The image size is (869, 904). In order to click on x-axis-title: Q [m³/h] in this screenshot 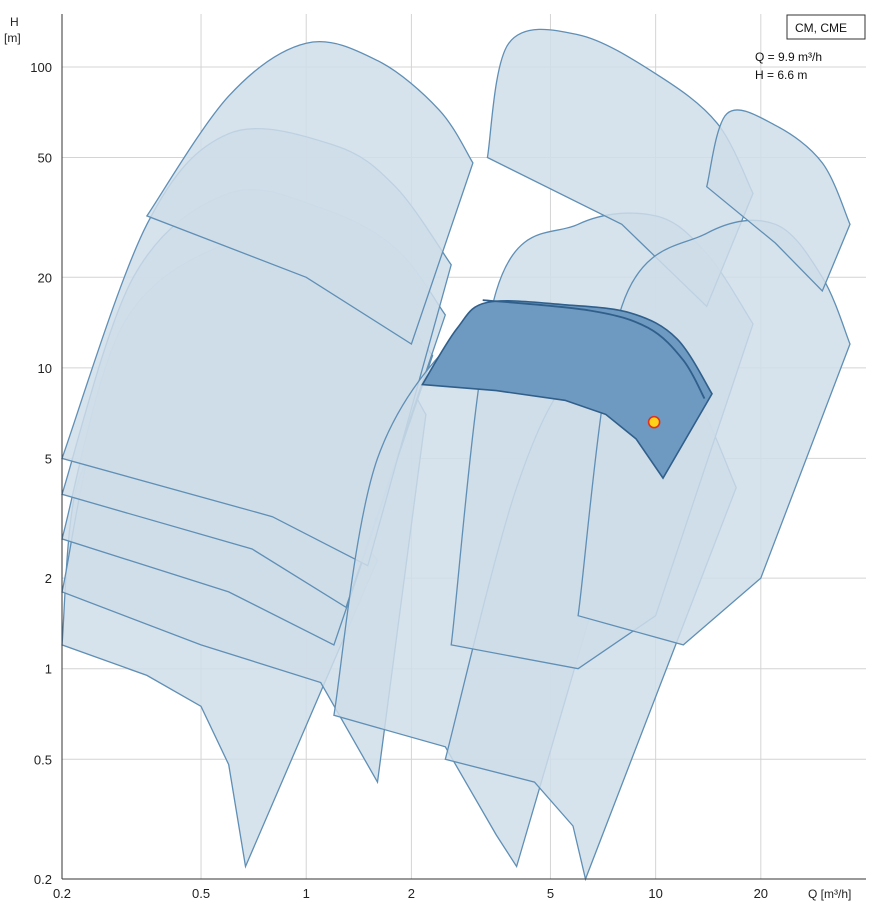, I will do `click(829, 894)`.